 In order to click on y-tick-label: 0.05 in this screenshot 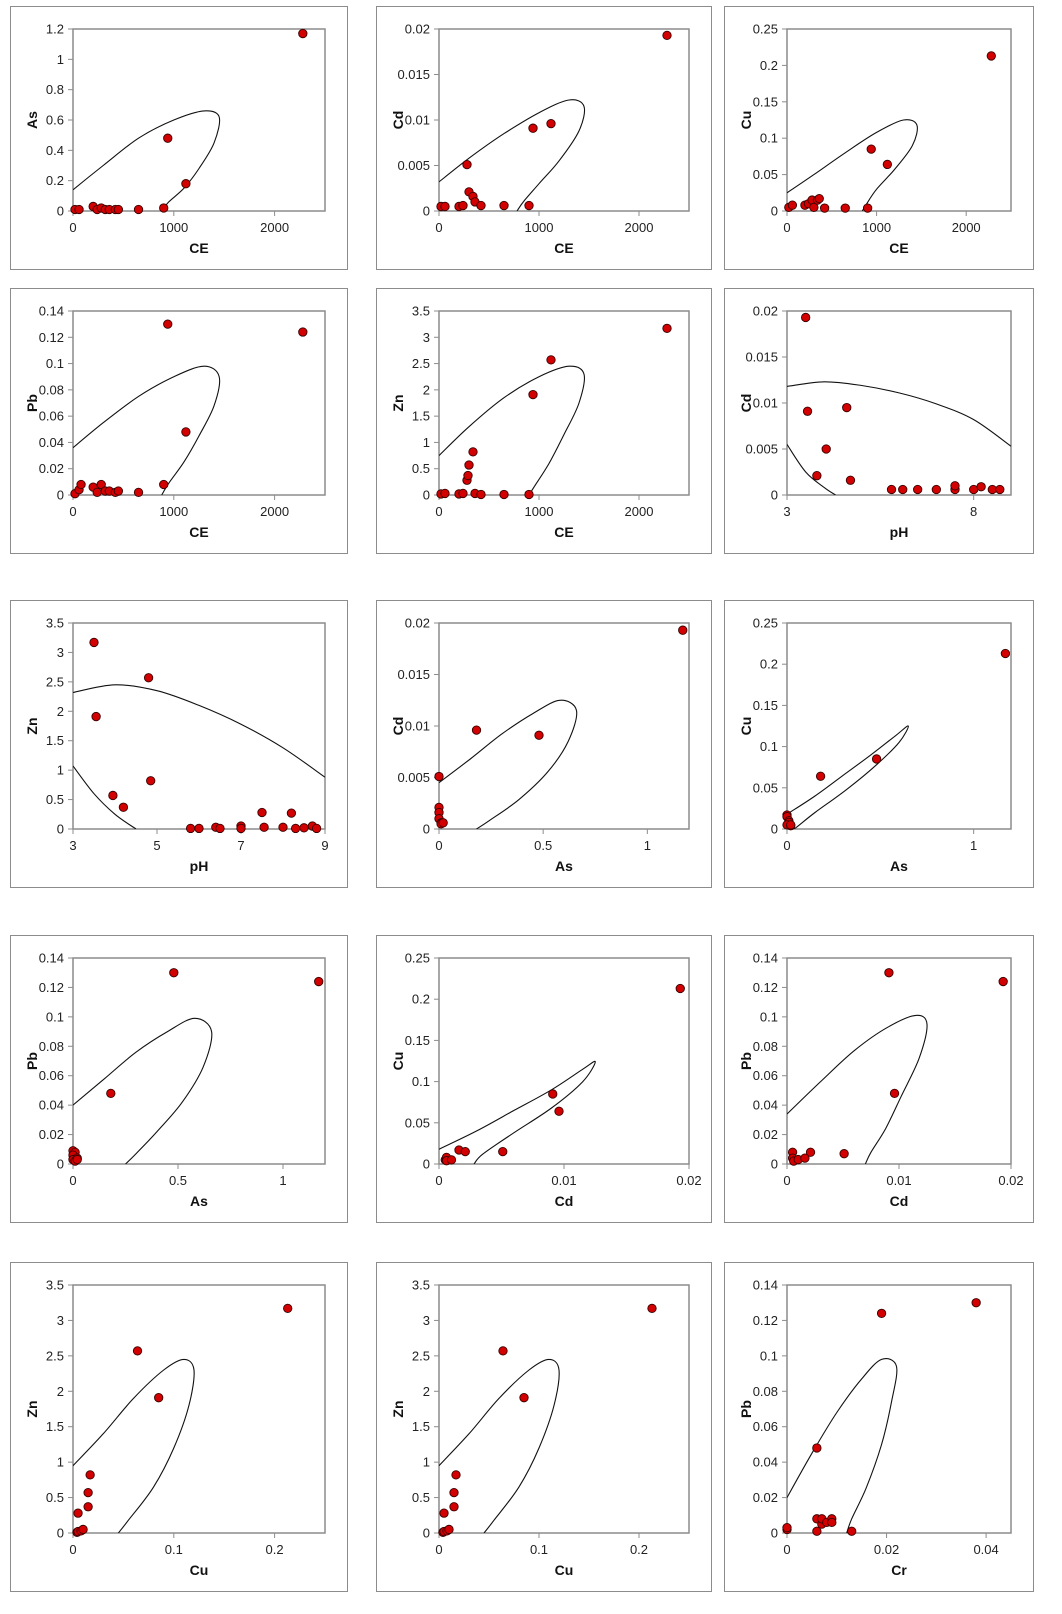, I will do `click(765, 174)`.